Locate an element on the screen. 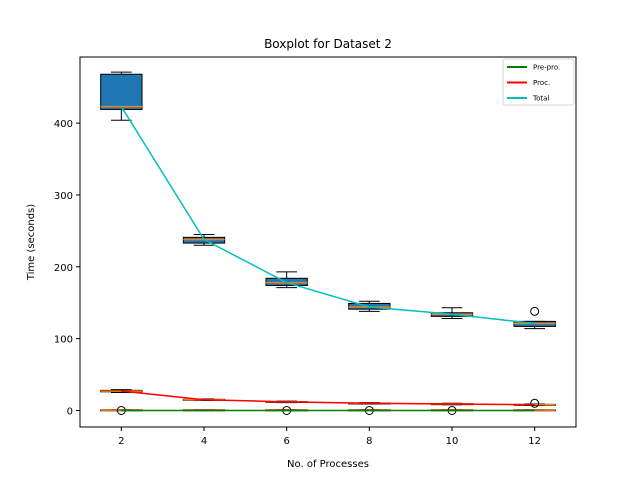 This screenshot has height=480, width=640. y-axis-label: Time (seconds) is located at coordinates (31, 242).